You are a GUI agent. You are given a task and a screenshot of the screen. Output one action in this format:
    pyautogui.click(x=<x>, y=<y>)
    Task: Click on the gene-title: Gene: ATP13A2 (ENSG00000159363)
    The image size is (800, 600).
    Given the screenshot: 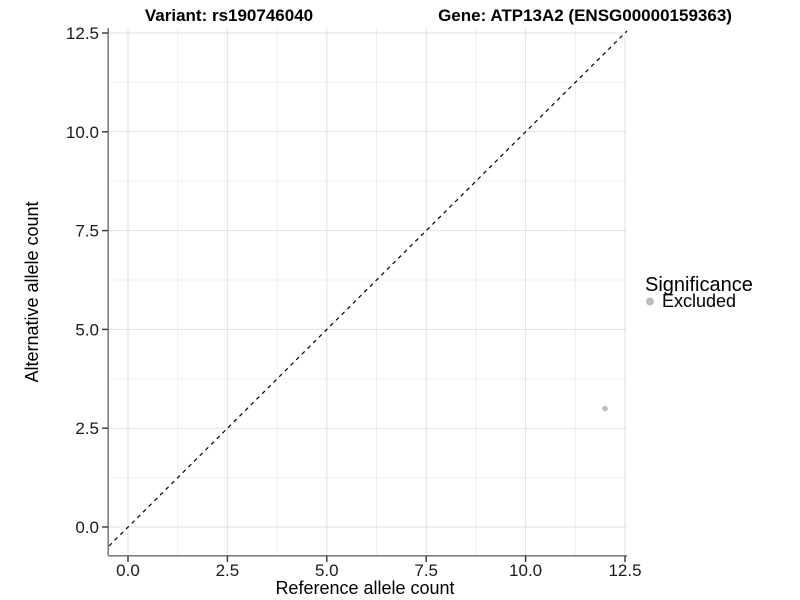 What is the action you would take?
    pyautogui.click(x=585, y=15)
    